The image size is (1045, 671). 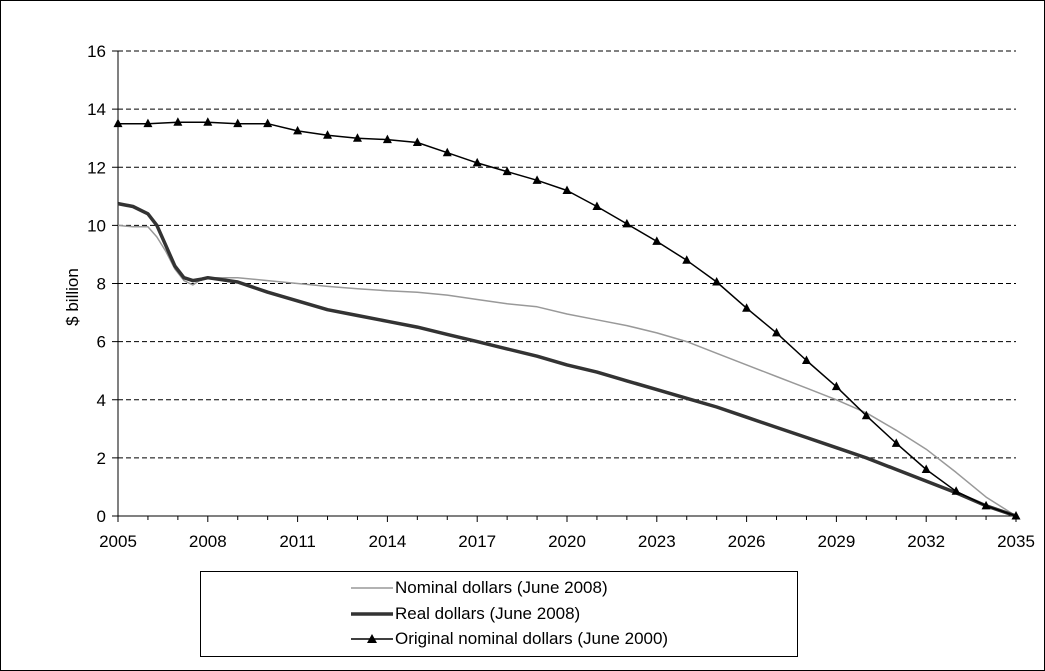 What do you see at coordinates (477, 541) in the screenshot?
I see `x-tick-label: 2017` at bounding box center [477, 541].